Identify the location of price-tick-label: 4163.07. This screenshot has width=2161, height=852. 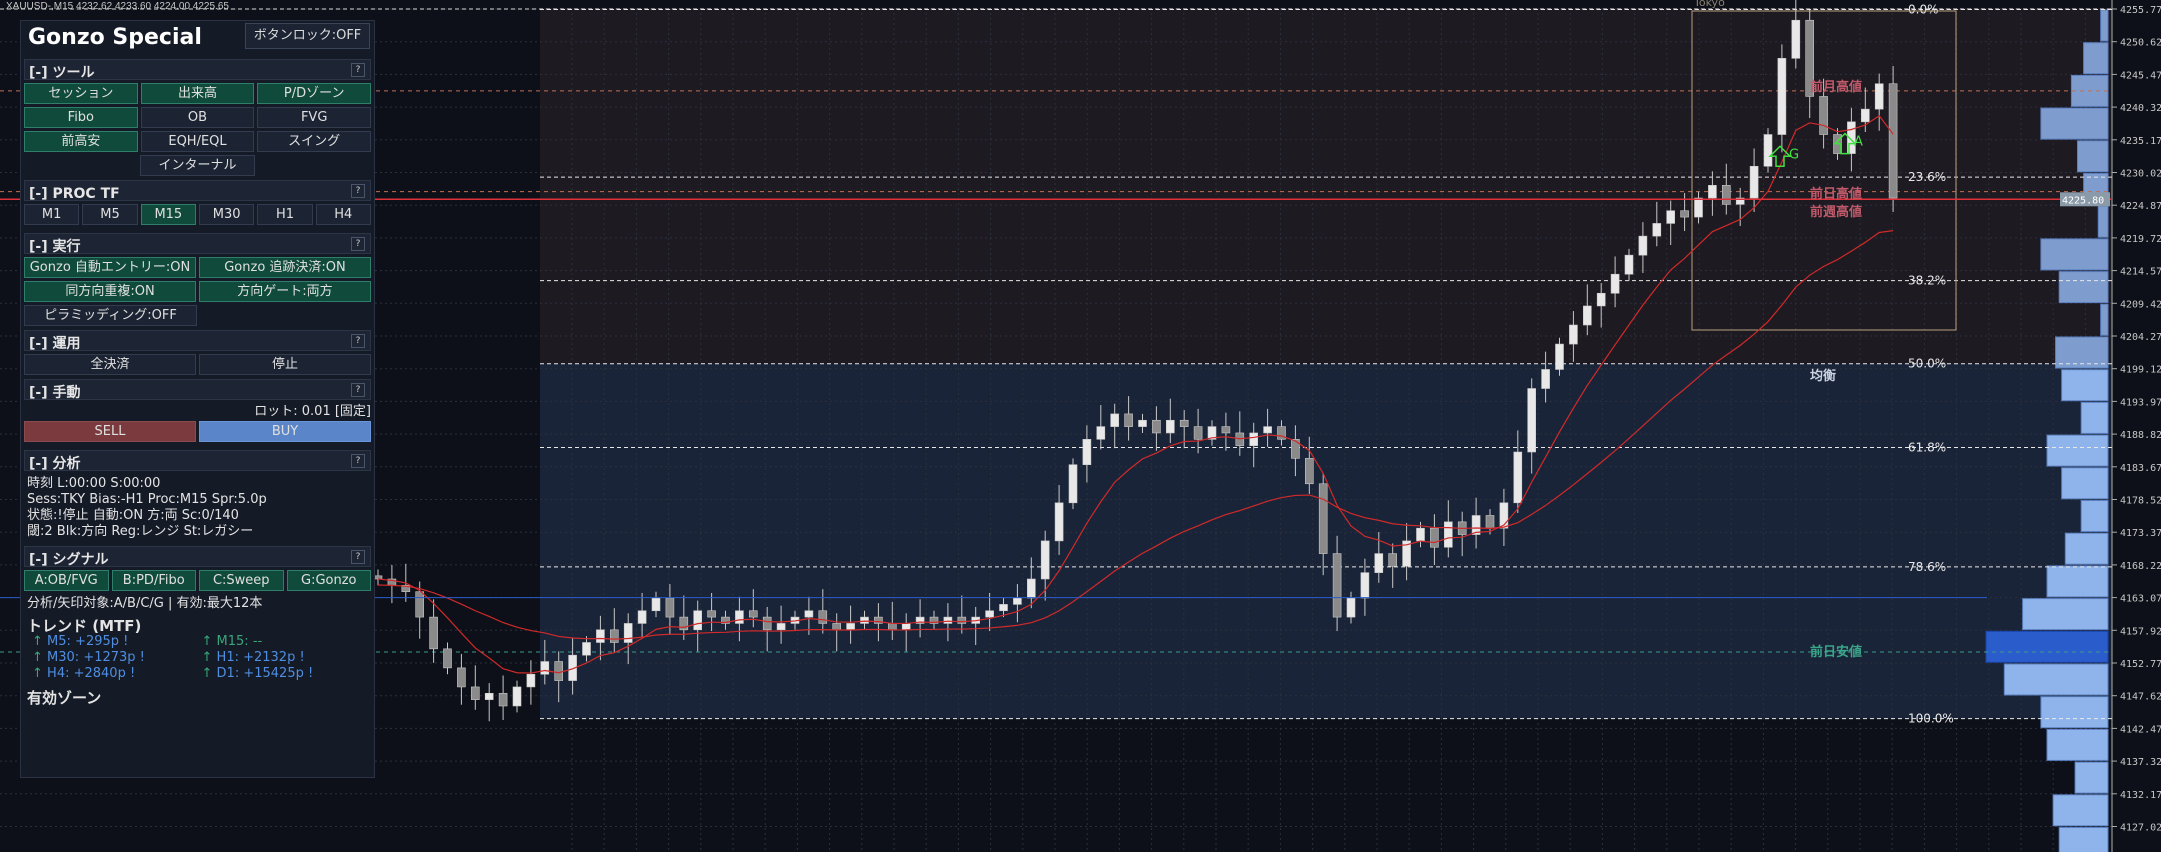
(2140, 599).